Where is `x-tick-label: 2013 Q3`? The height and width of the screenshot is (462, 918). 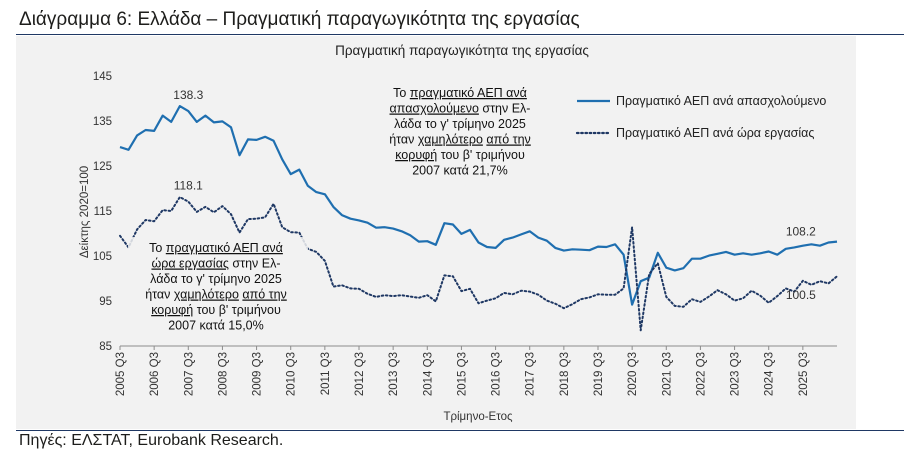
x-tick-label: 2013 Q3 is located at coordinates (394, 374).